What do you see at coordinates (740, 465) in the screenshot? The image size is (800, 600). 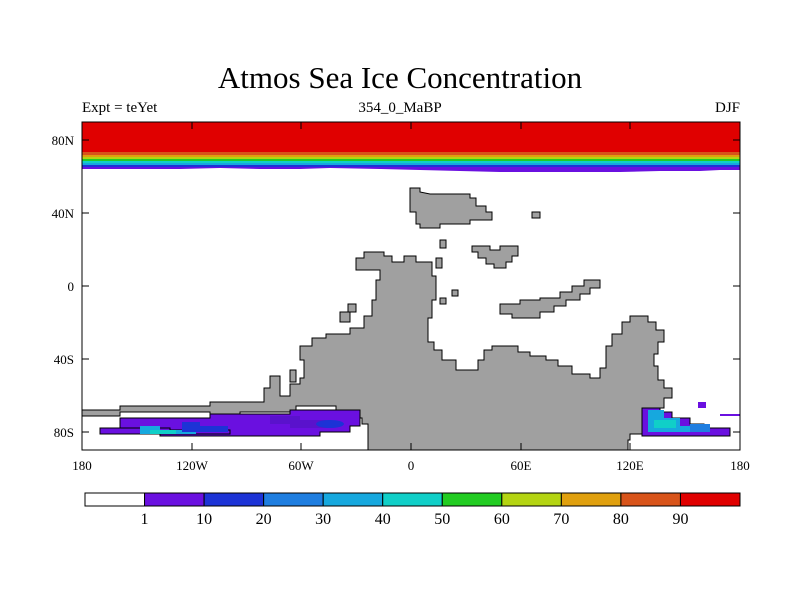 I see `x-tick-label-180e: 180` at bounding box center [740, 465].